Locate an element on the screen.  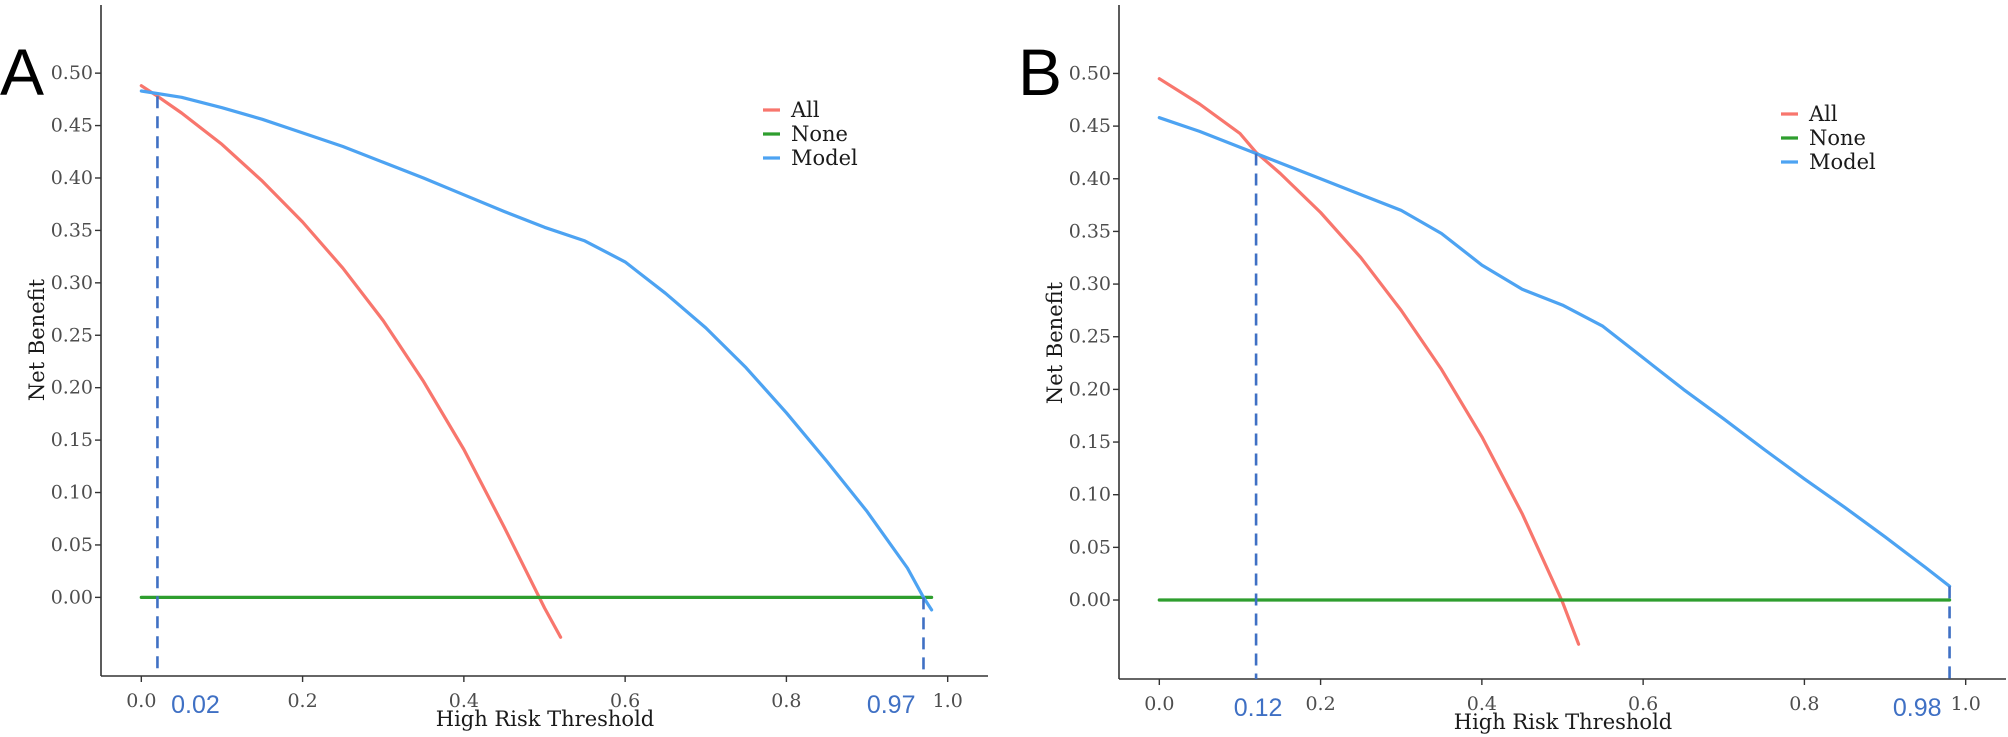
panel-label-b: B is located at coordinates (1040, 72).